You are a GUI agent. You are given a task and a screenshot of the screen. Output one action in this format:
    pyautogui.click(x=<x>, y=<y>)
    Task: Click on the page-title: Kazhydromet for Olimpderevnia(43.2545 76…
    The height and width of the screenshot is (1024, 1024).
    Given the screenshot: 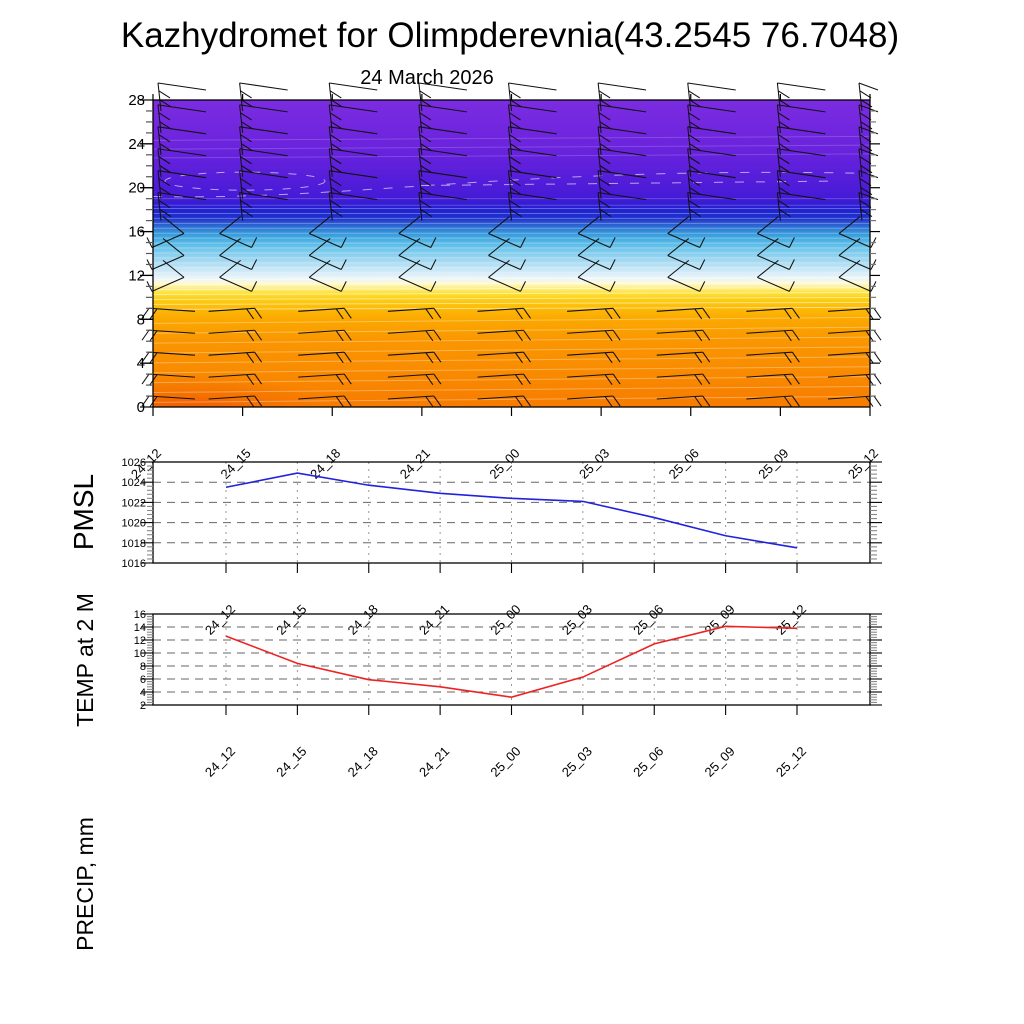 What is the action you would take?
    pyautogui.click(x=510, y=35)
    